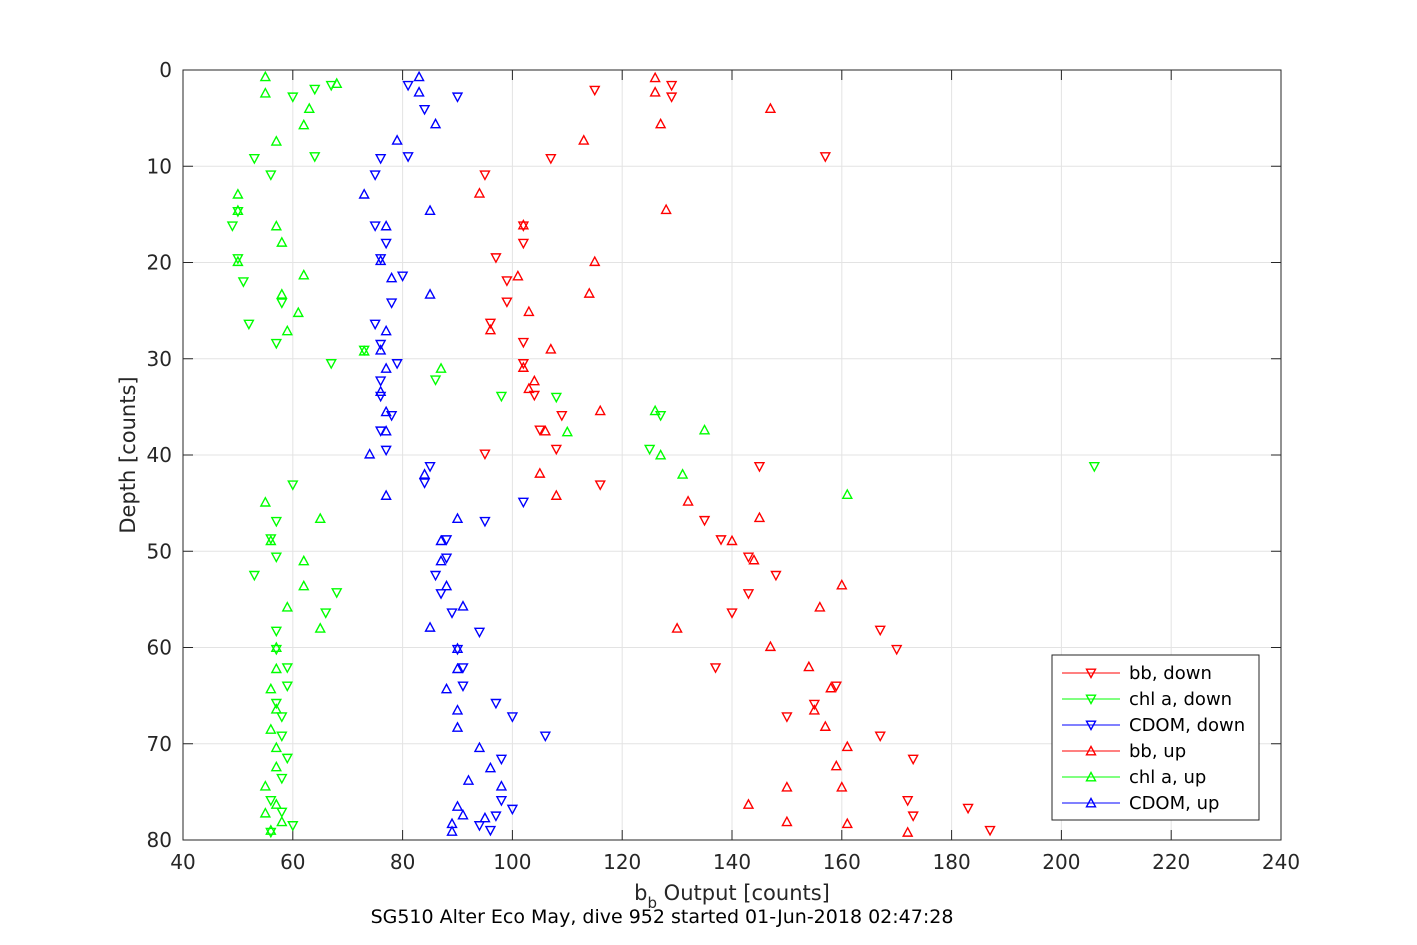 The width and height of the screenshot is (1417, 945). I want to click on y-axis-label: Depth [counts], so click(128, 454).